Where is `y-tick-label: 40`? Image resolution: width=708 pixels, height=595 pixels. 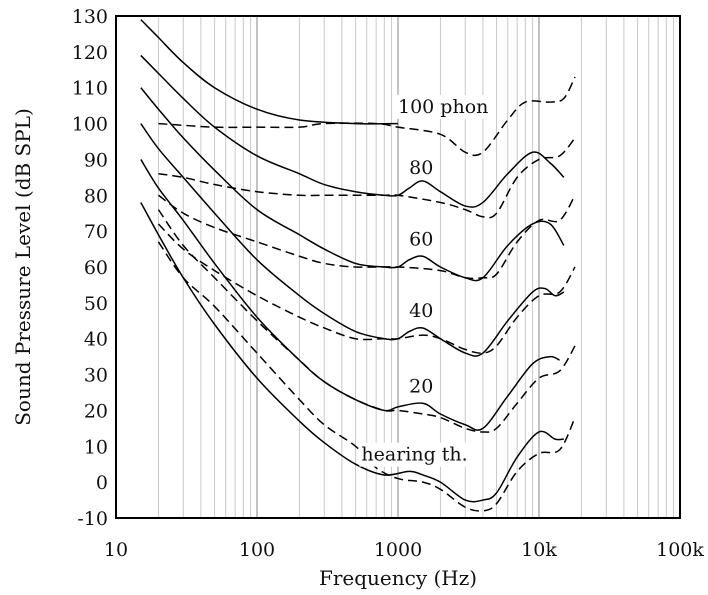 y-tick-label: 40 is located at coordinates (96, 340).